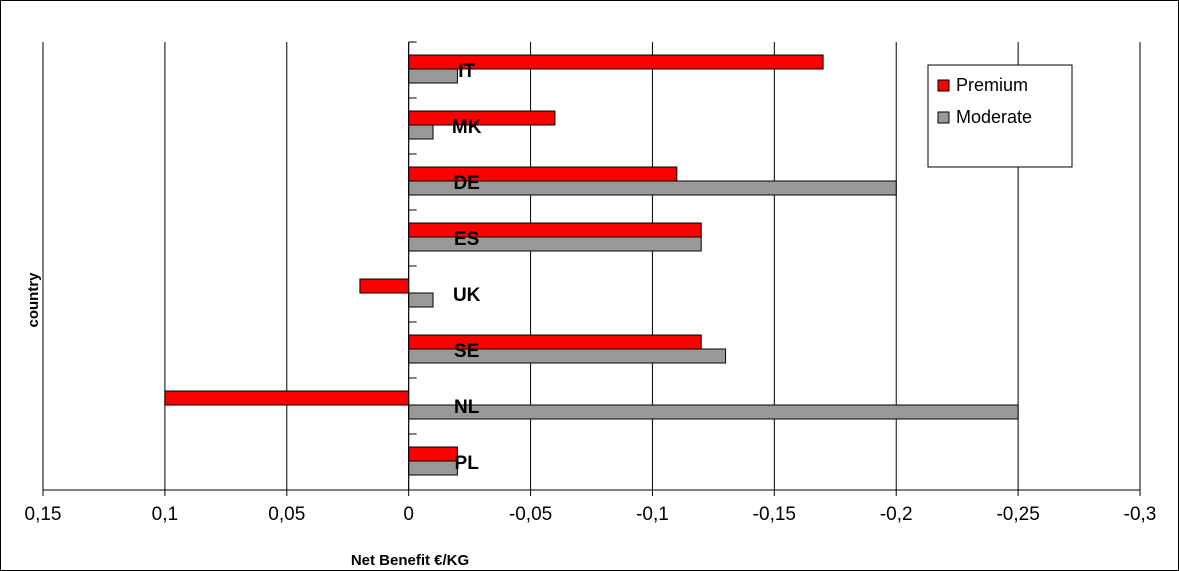  Describe the element at coordinates (652, 188) in the screenshot. I see `bar-moderate-de` at that location.